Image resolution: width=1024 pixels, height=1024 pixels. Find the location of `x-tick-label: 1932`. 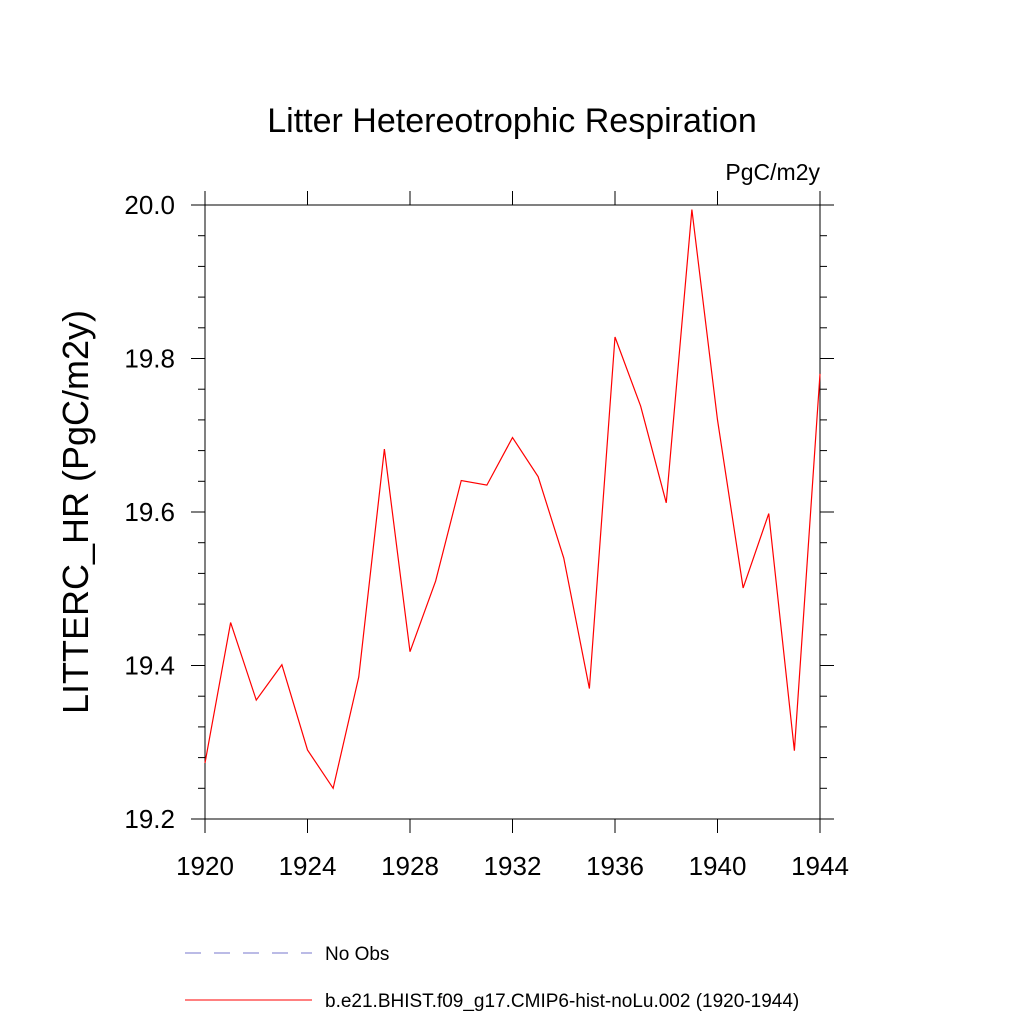

x-tick-label: 1932 is located at coordinates (513, 866).